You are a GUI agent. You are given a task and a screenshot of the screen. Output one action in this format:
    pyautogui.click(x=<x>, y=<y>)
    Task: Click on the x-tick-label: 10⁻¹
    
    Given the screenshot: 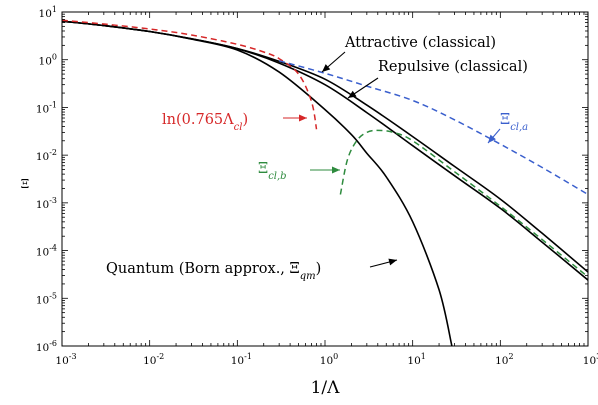 What is the action you would take?
    pyautogui.click(x=241, y=359)
    